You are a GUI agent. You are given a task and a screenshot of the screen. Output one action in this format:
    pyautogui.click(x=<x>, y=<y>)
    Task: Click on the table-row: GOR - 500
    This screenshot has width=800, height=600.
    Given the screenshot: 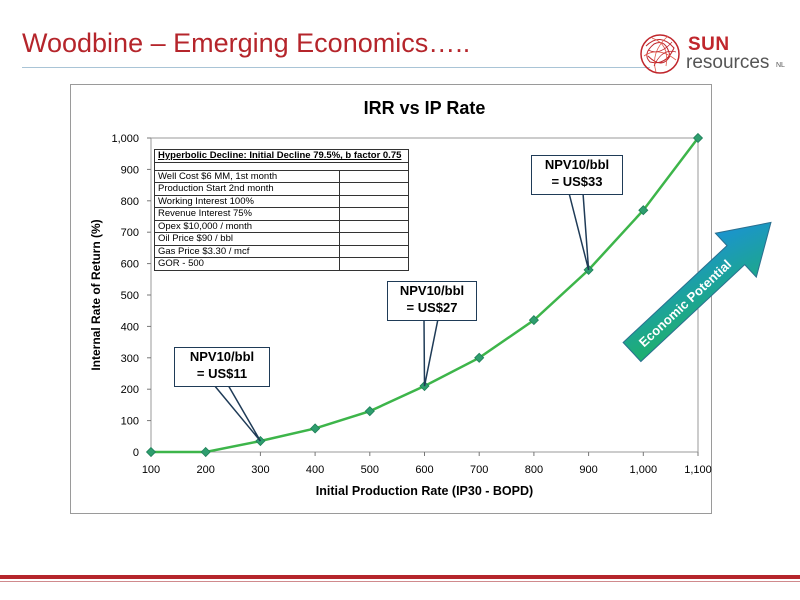 What is the action you would take?
    pyautogui.click(x=247, y=264)
    